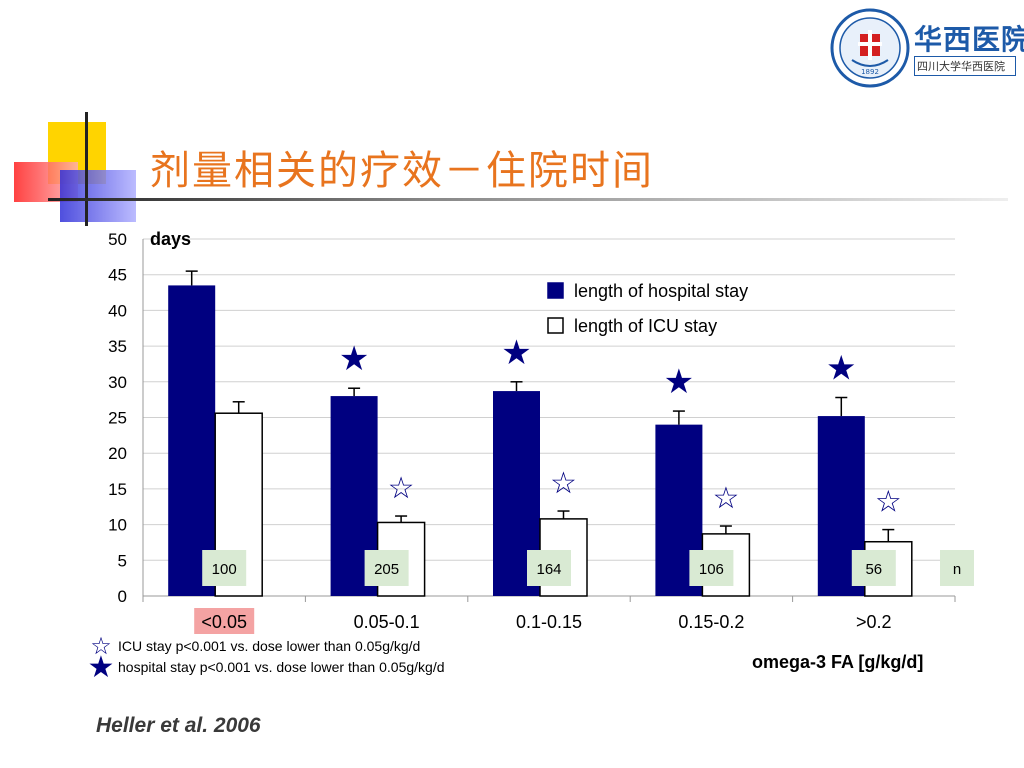 The height and width of the screenshot is (768, 1024). I want to click on legend-label: length of ICU stay, so click(645, 326).